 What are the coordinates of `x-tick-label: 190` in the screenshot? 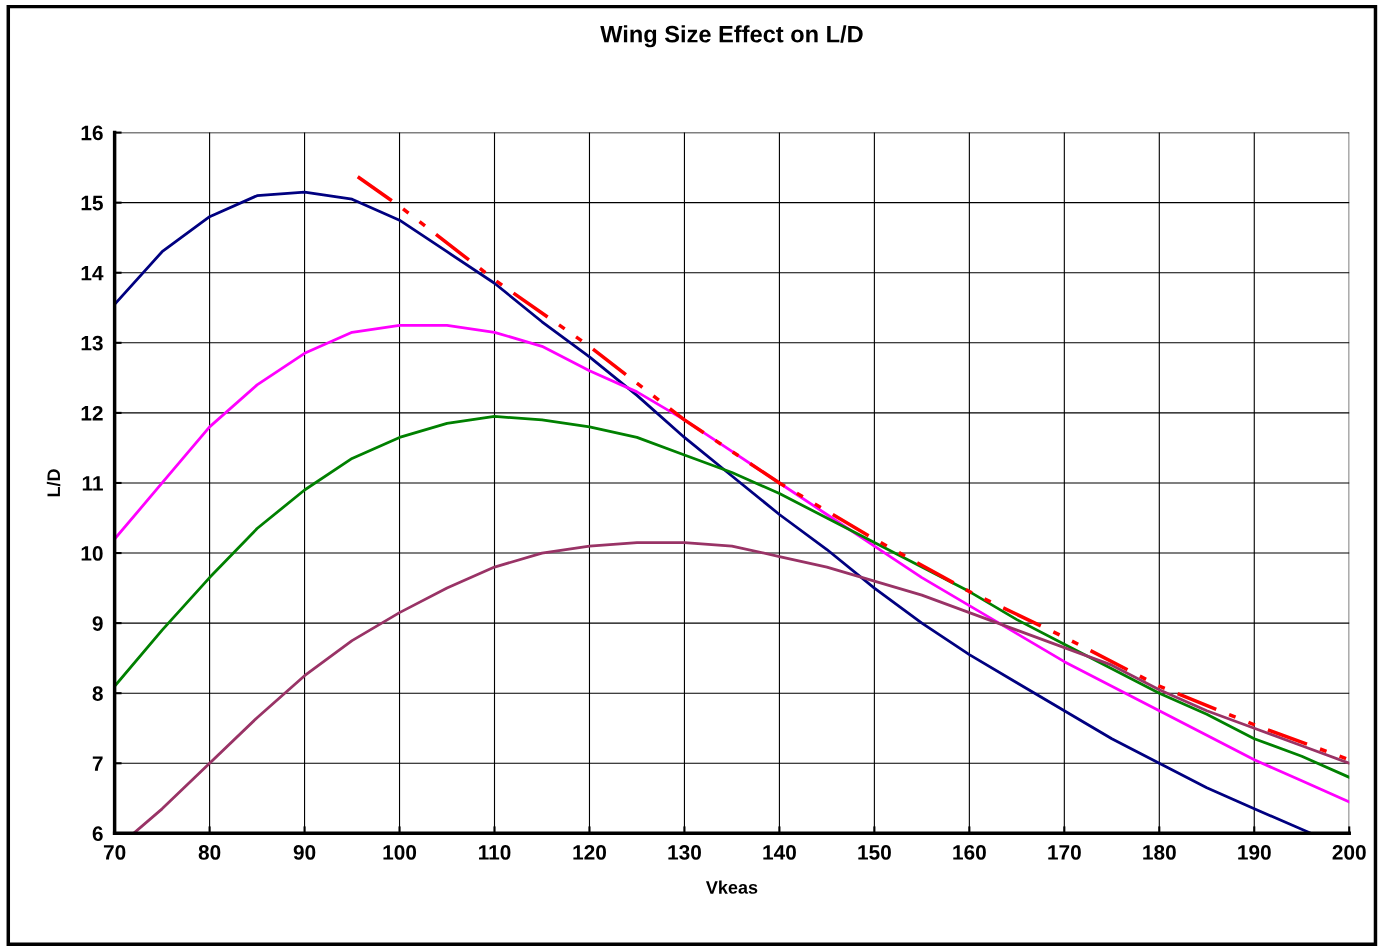 It's located at (1254, 852).